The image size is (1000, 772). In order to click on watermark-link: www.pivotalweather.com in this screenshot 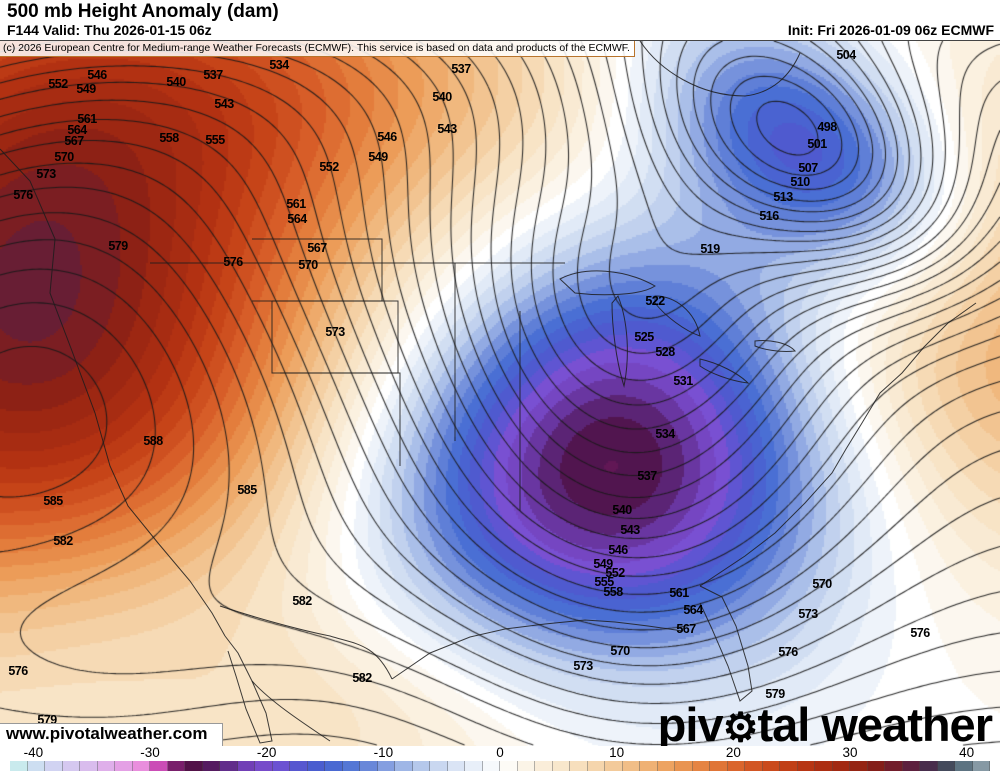, I will do `click(111, 734)`.